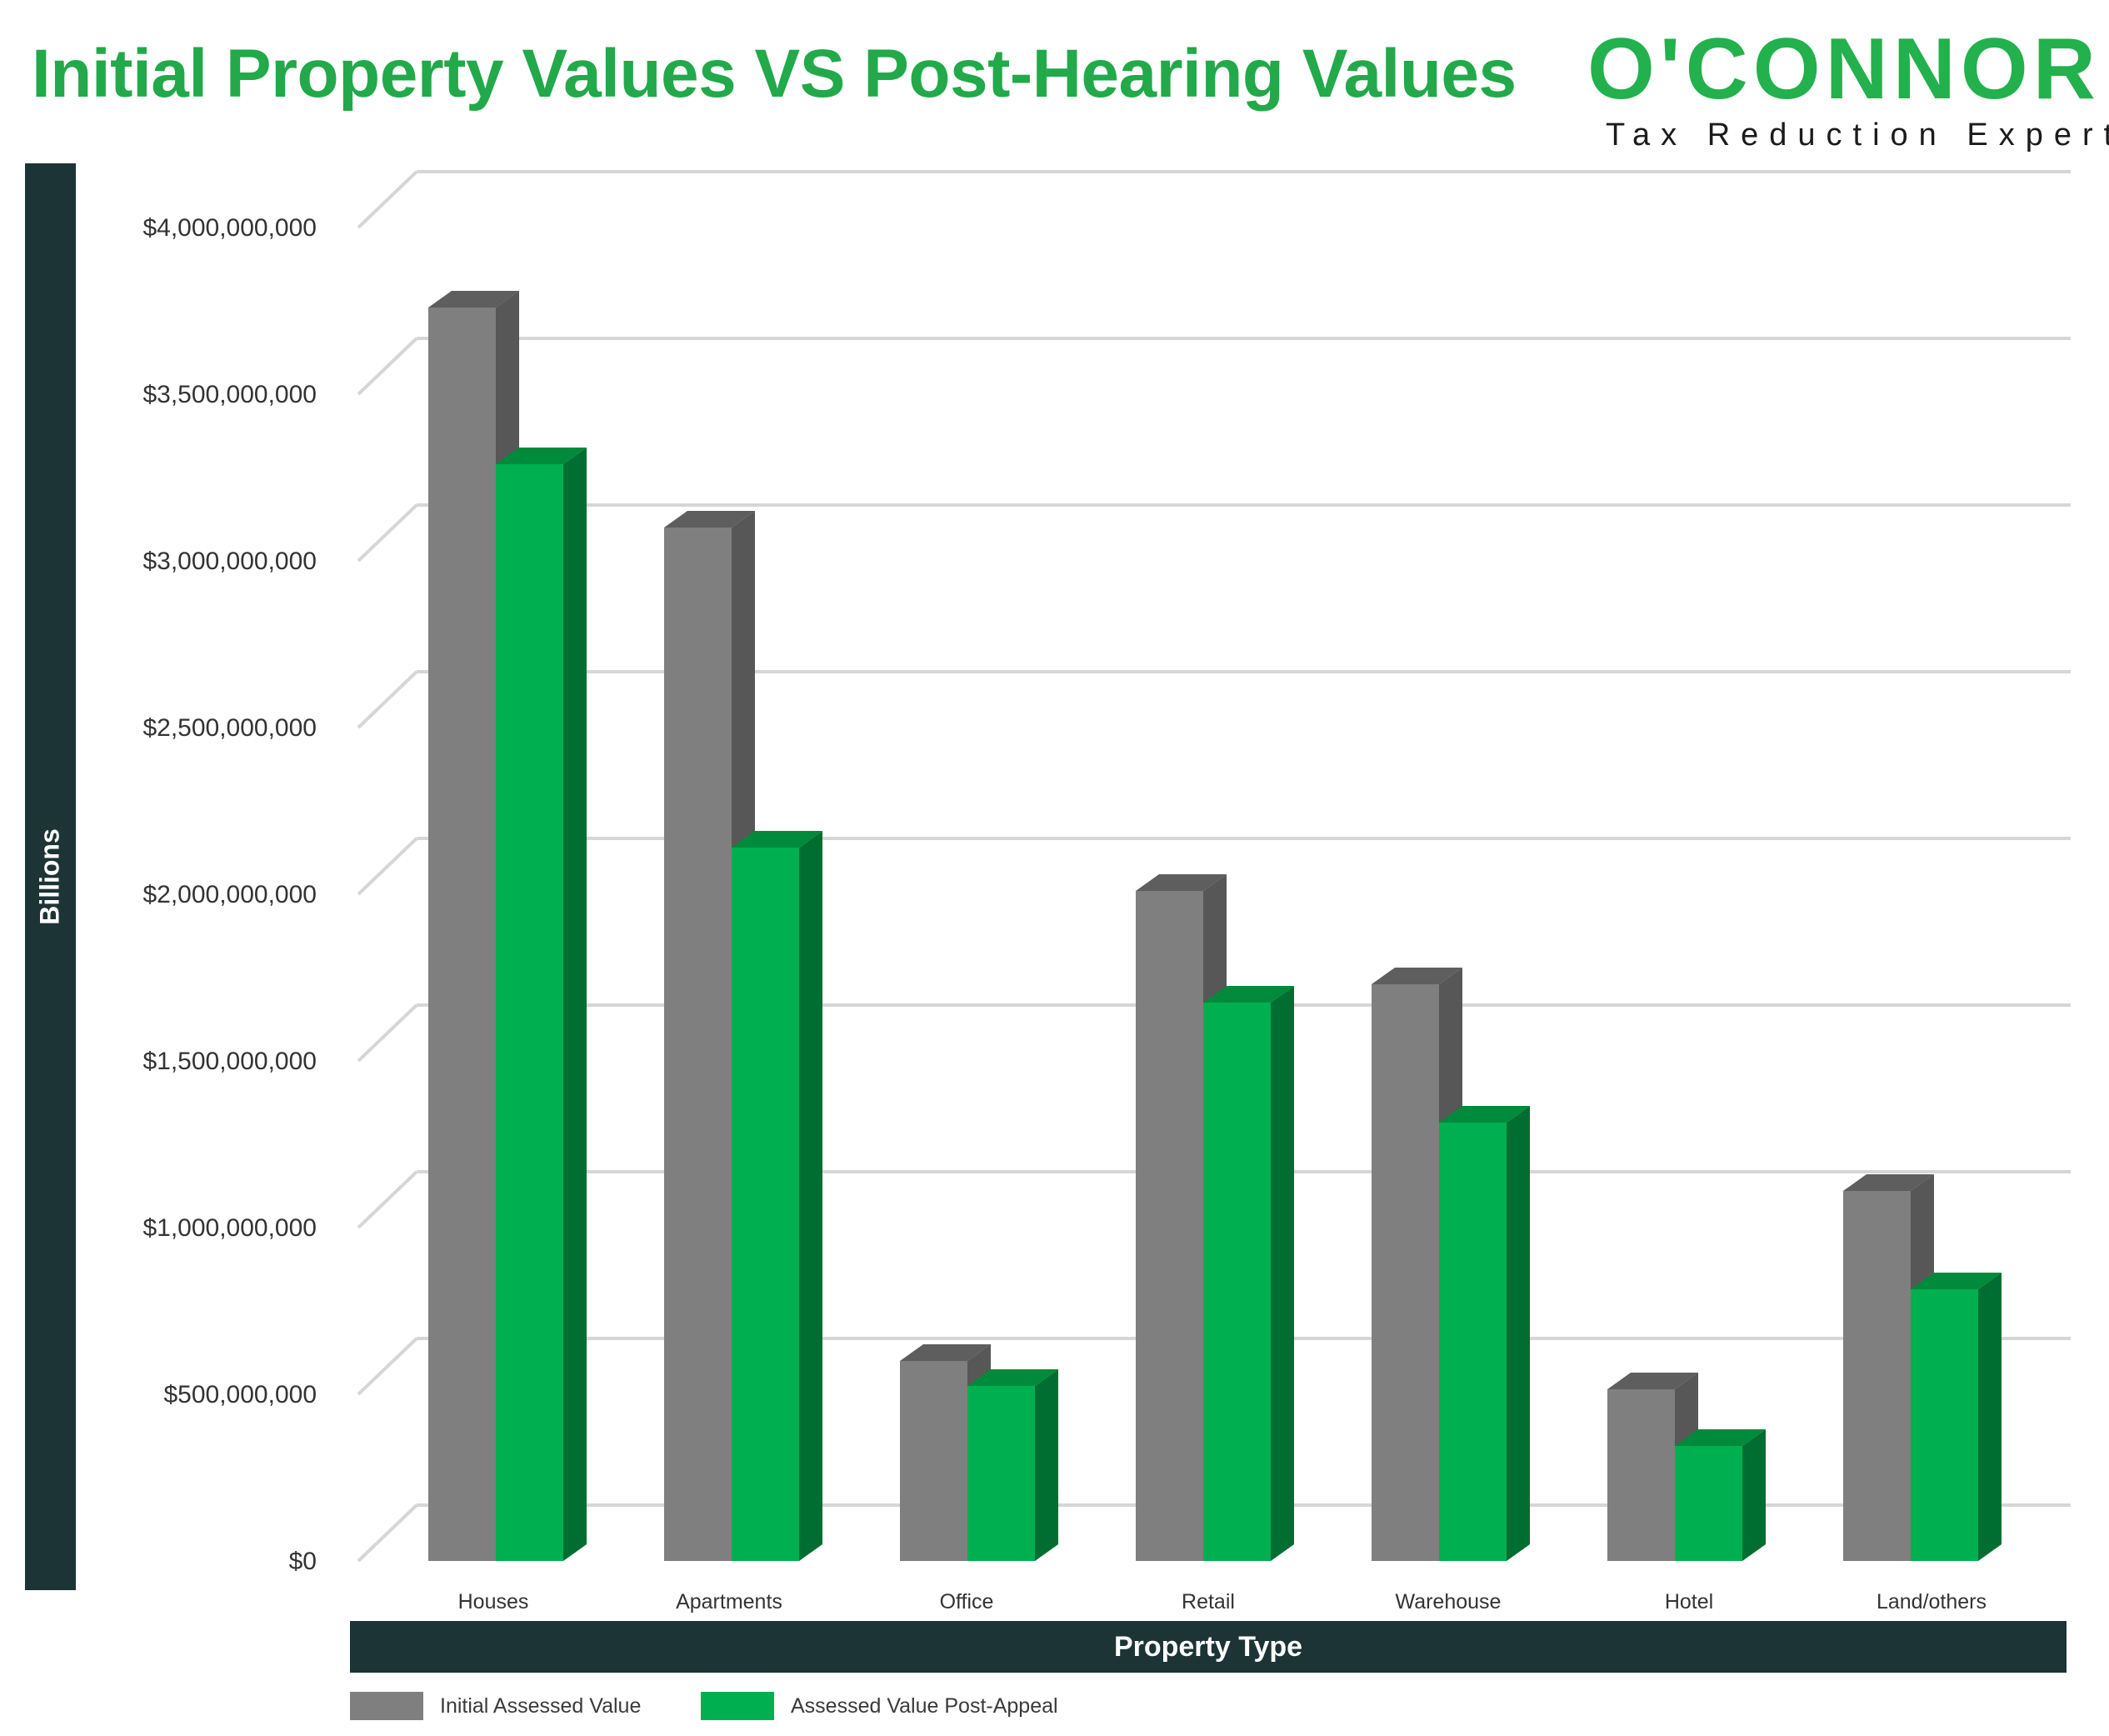 The width and height of the screenshot is (2109, 1736). I want to click on x-tick-label: Houses, so click(493, 1602).